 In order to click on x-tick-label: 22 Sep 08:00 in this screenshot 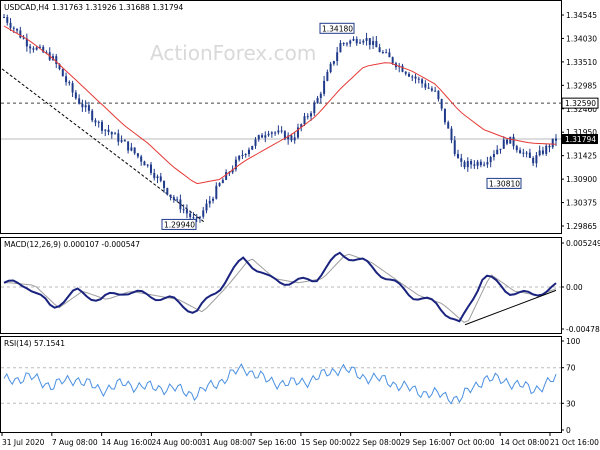, I will do `click(376, 442)`.